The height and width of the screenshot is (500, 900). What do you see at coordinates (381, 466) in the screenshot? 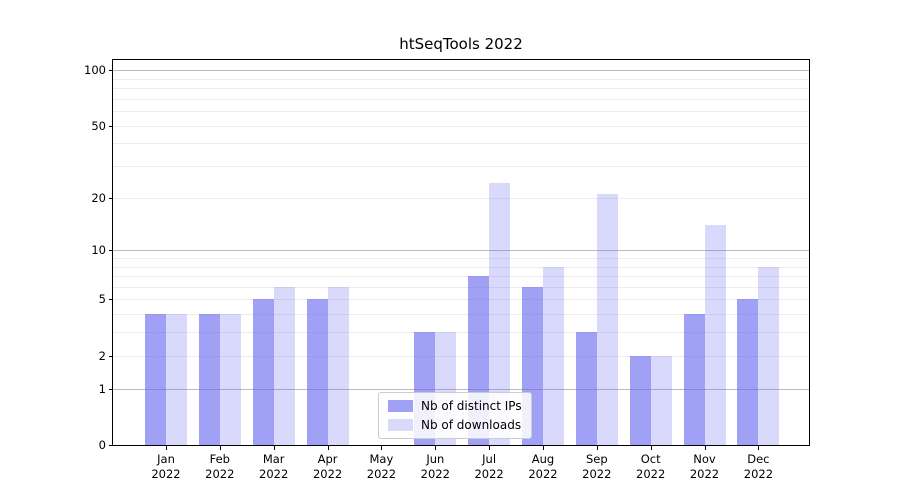
I see `x-tick-label-may: May 2022` at bounding box center [381, 466].